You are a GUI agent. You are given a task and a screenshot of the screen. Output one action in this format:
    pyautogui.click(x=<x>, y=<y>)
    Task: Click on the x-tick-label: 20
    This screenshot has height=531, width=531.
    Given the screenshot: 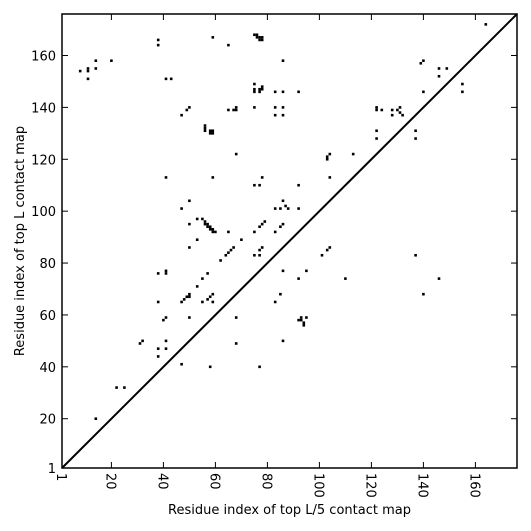 What is the action you would take?
    pyautogui.click(x=109, y=481)
    